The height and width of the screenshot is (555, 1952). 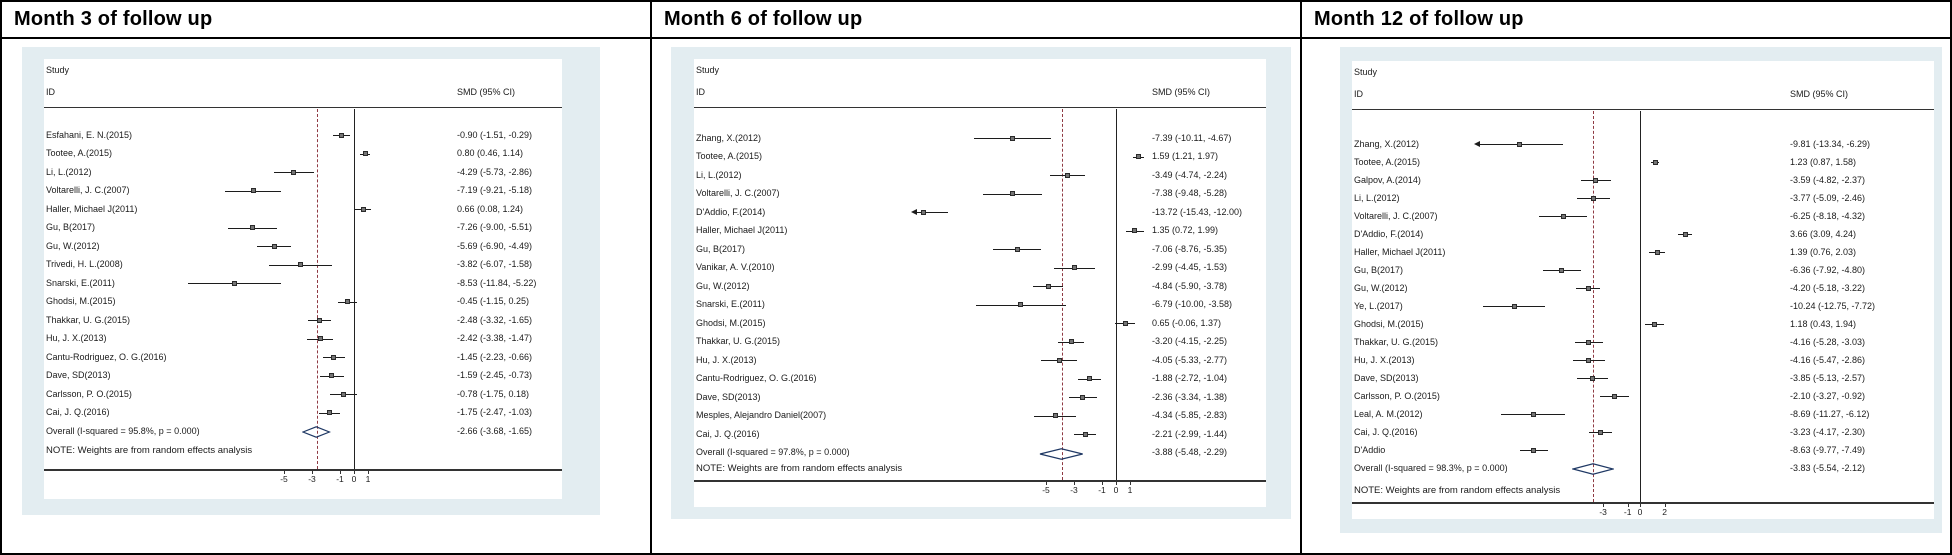 What do you see at coordinates (495, 190) in the screenshot?
I see `smd-ci-value: -7.19 (-9.21, -5.18)` at bounding box center [495, 190].